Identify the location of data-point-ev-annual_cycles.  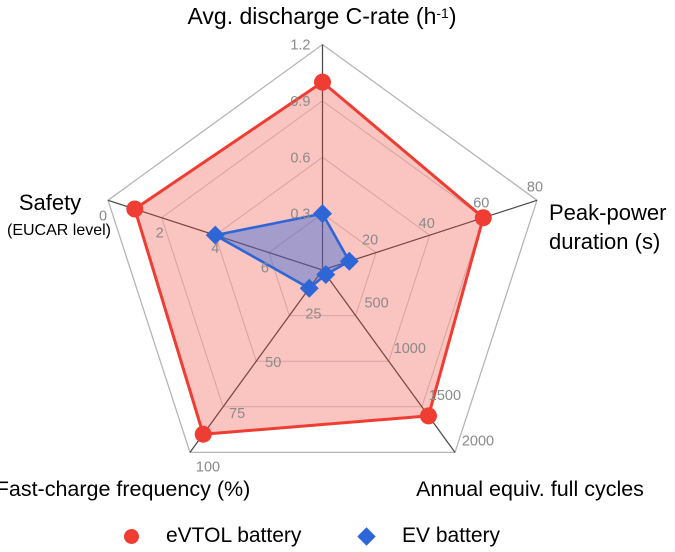
(326, 275).